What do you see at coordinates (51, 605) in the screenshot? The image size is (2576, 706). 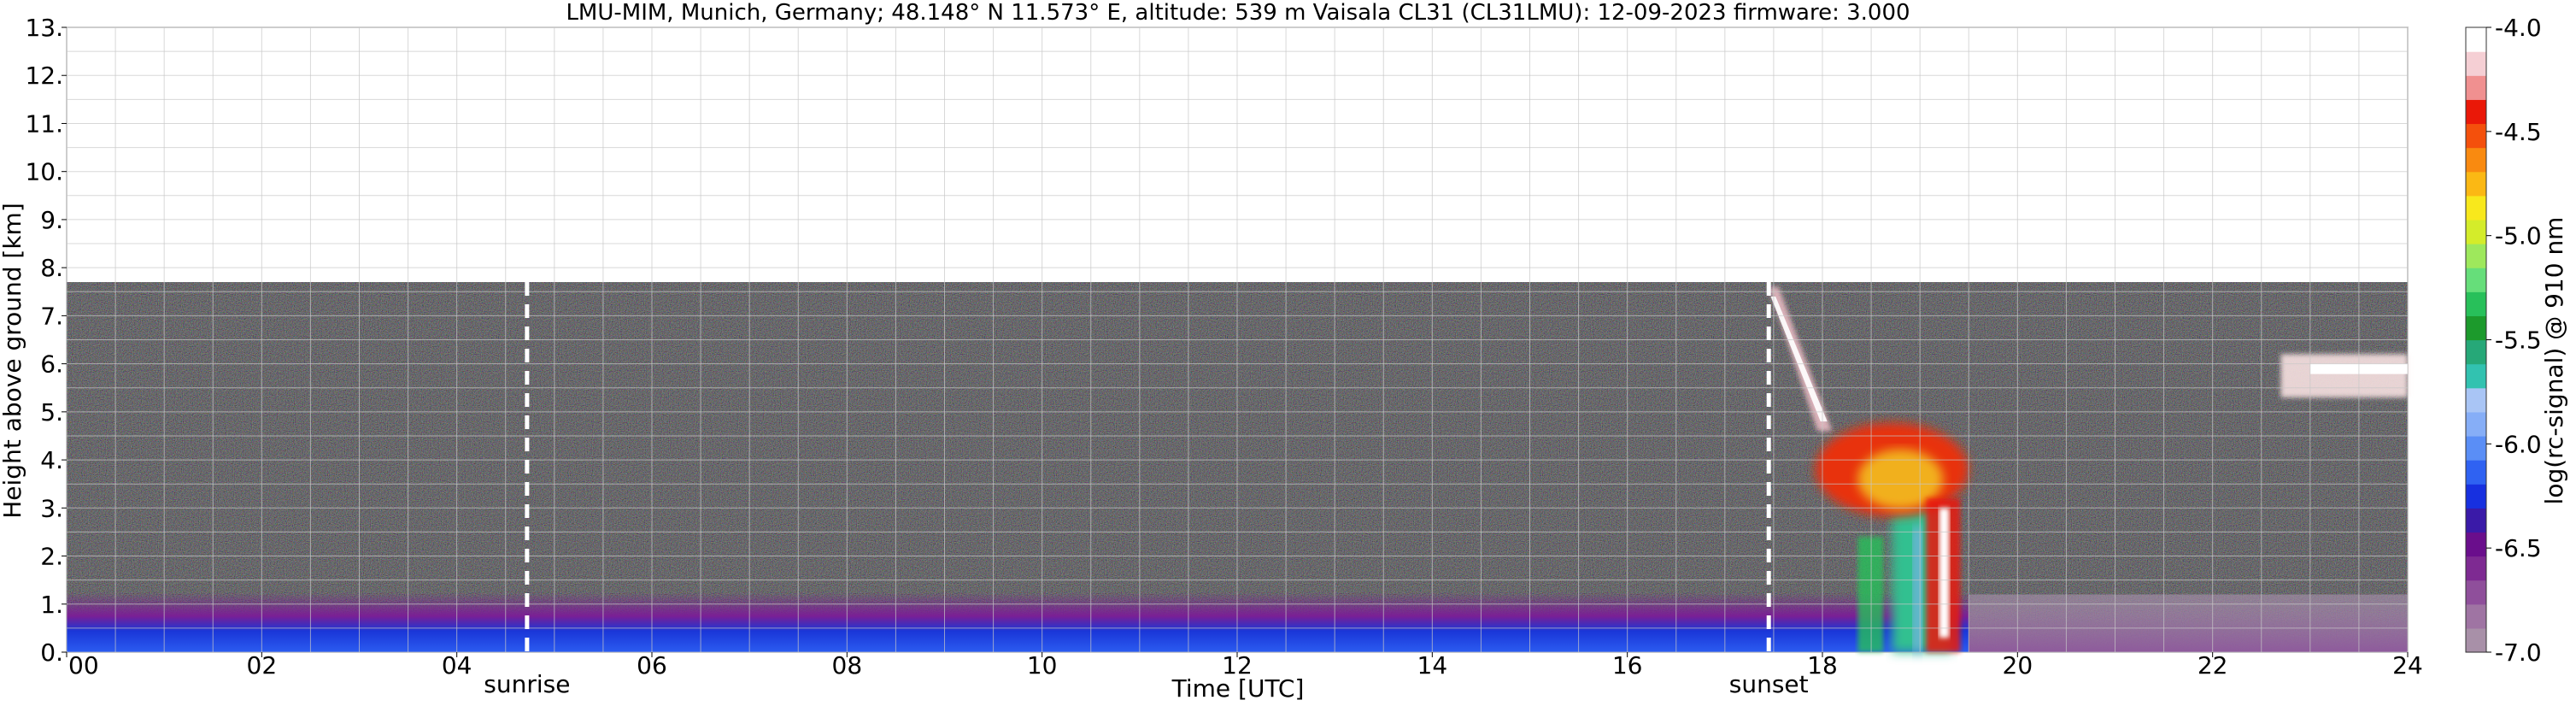 I see `y-tick-label: 1.` at bounding box center [51, 605].